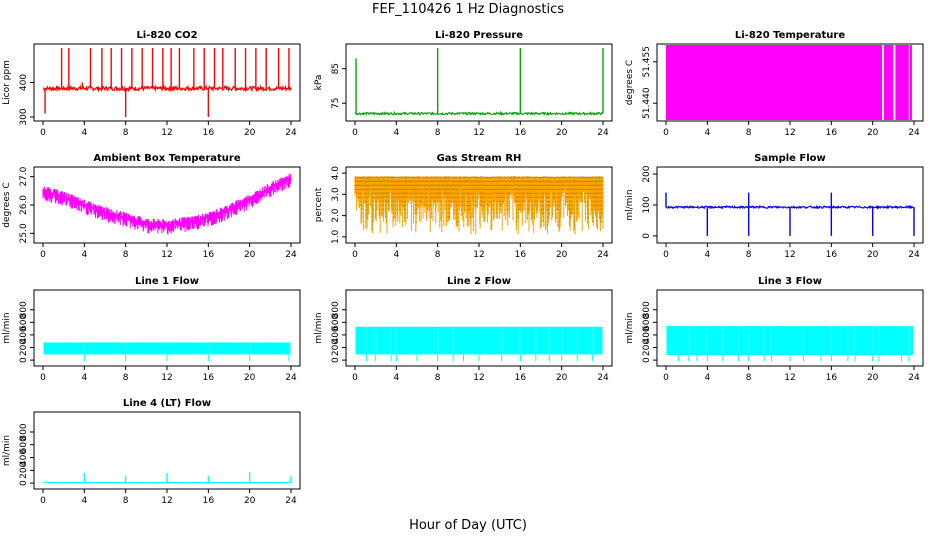 The height and width of the screenshot is (540, 936). Describe the element at coordinates (649, 82) in the screenshot. I see `y-axis: 51.440 51.455` at that location.